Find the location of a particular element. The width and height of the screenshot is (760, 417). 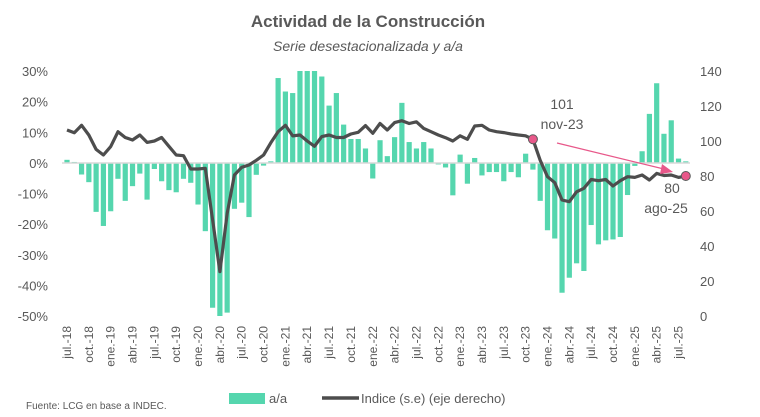

right-tick-label: 60 is located at coordinates (707, 211).